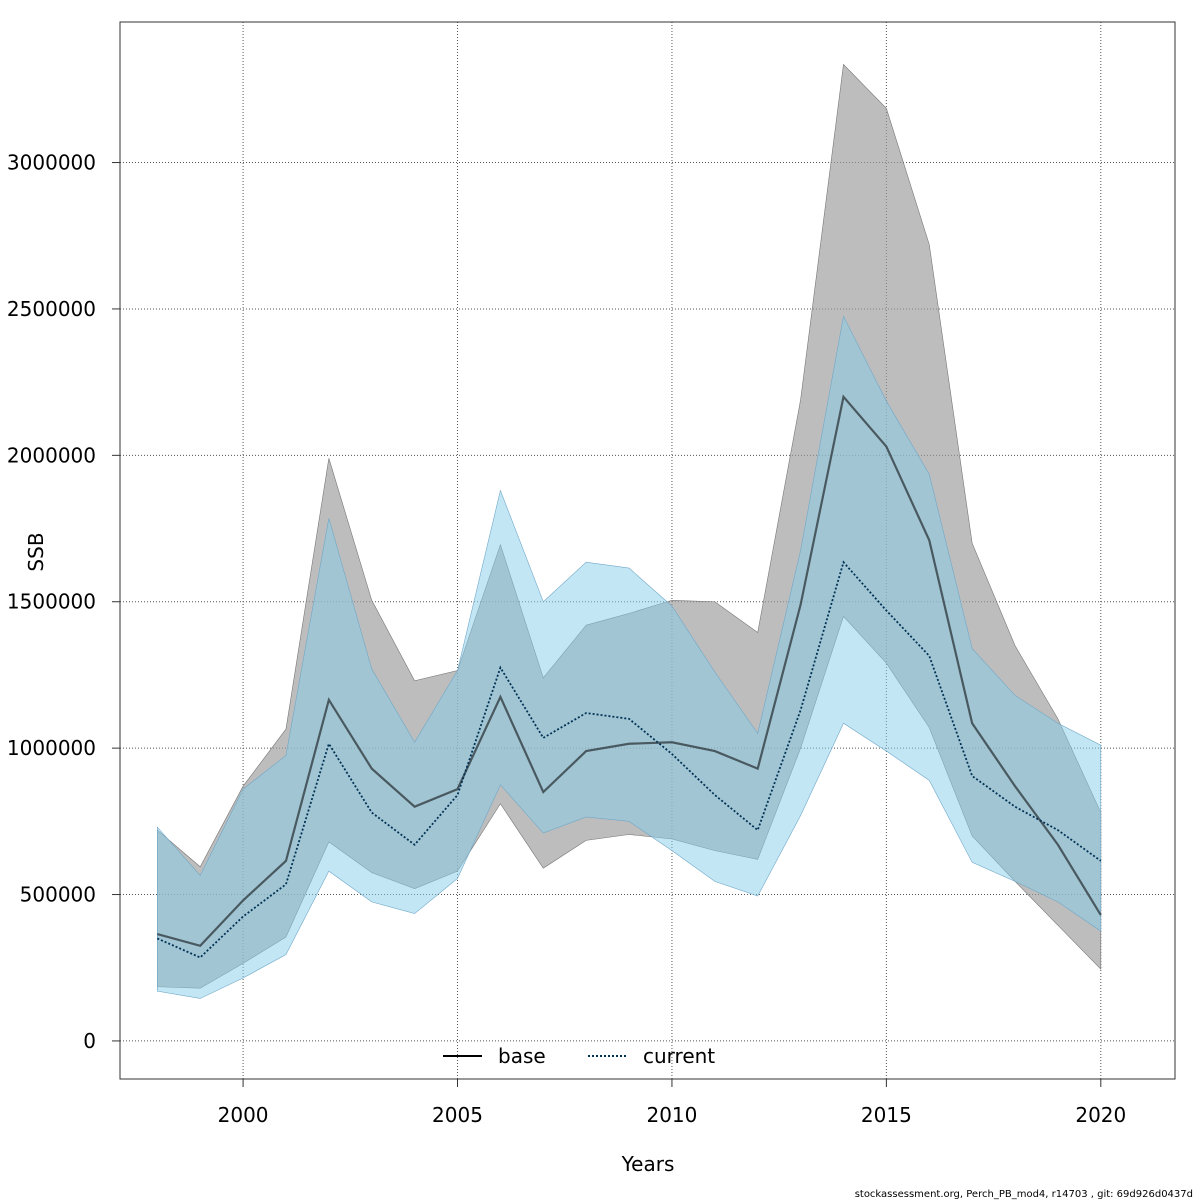  What do you see at coordinates (51, 163) in the screenshot?
I see `y-tick-label: 3000000` at bounding box center [51, 163].